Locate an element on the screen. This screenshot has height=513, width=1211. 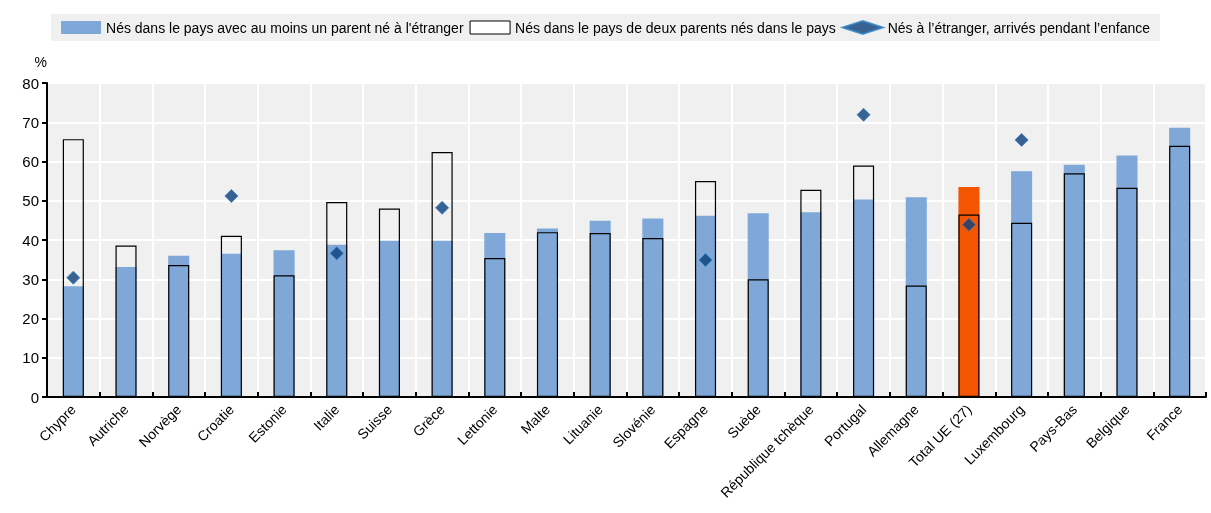
y-tick-label: 0 is located at coordinates (34, 397).